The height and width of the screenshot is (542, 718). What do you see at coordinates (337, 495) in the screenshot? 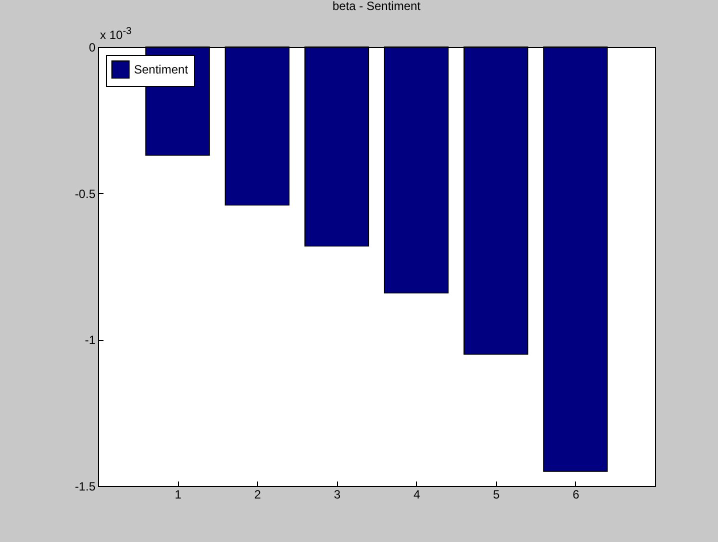
I see `x-tick-label: 3` at bounding box center [337, 495].